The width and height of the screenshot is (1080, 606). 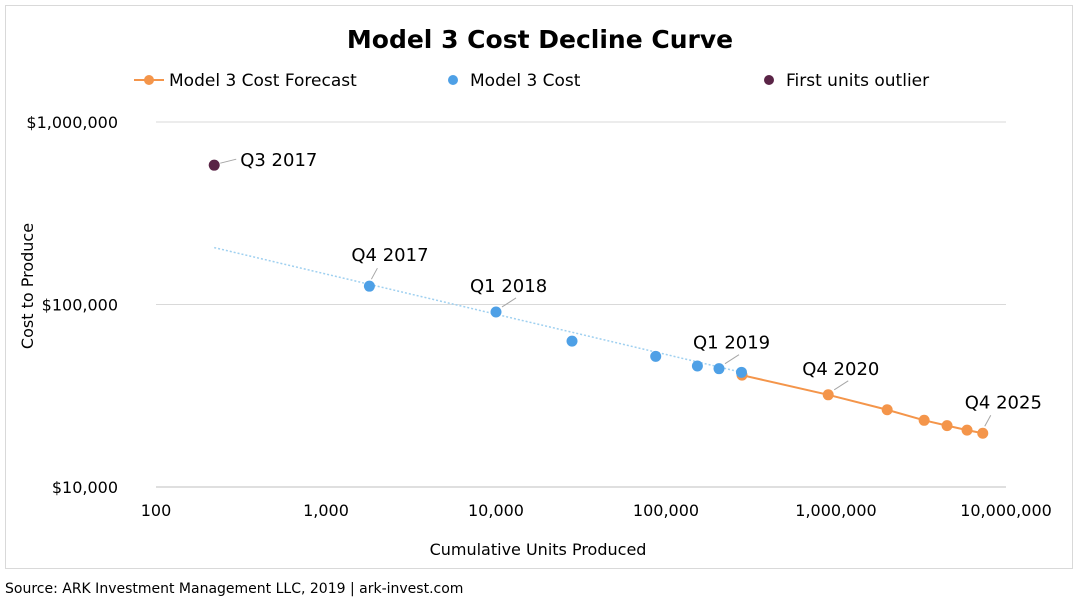 I want to click on x-tick-label: 10,000,000, so click(x=1006, y=510).